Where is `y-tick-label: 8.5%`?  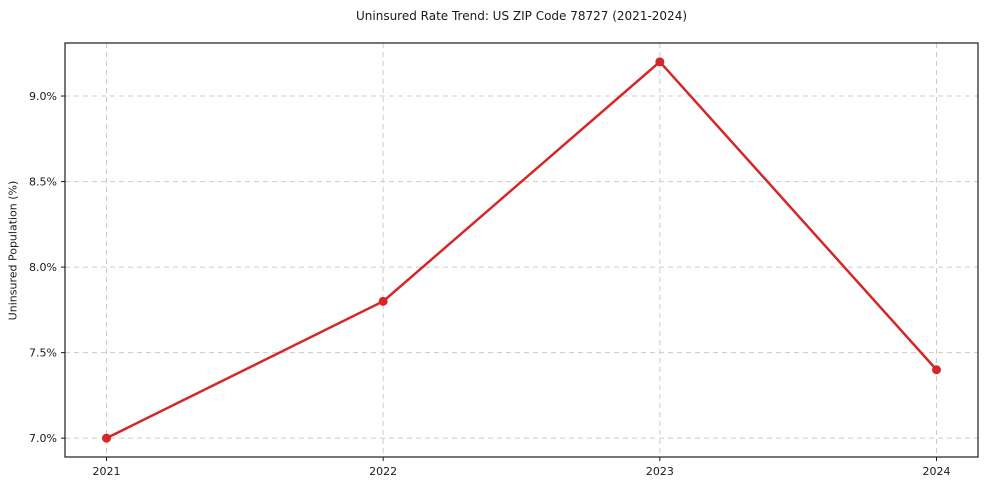 y-tick-label: 8.5% is located at coordinates (43, 182).